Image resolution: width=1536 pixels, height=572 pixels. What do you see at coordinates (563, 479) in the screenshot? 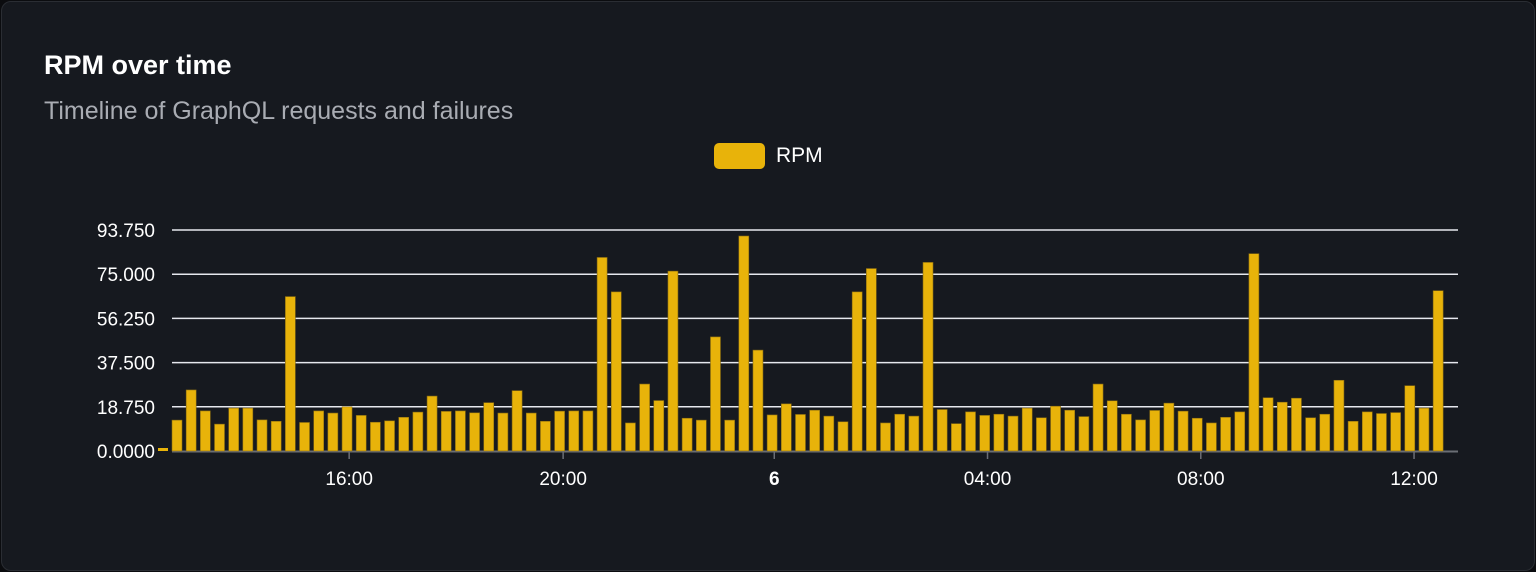
I see `x-tick-label: 20:00` at bounding box center [563, 479].